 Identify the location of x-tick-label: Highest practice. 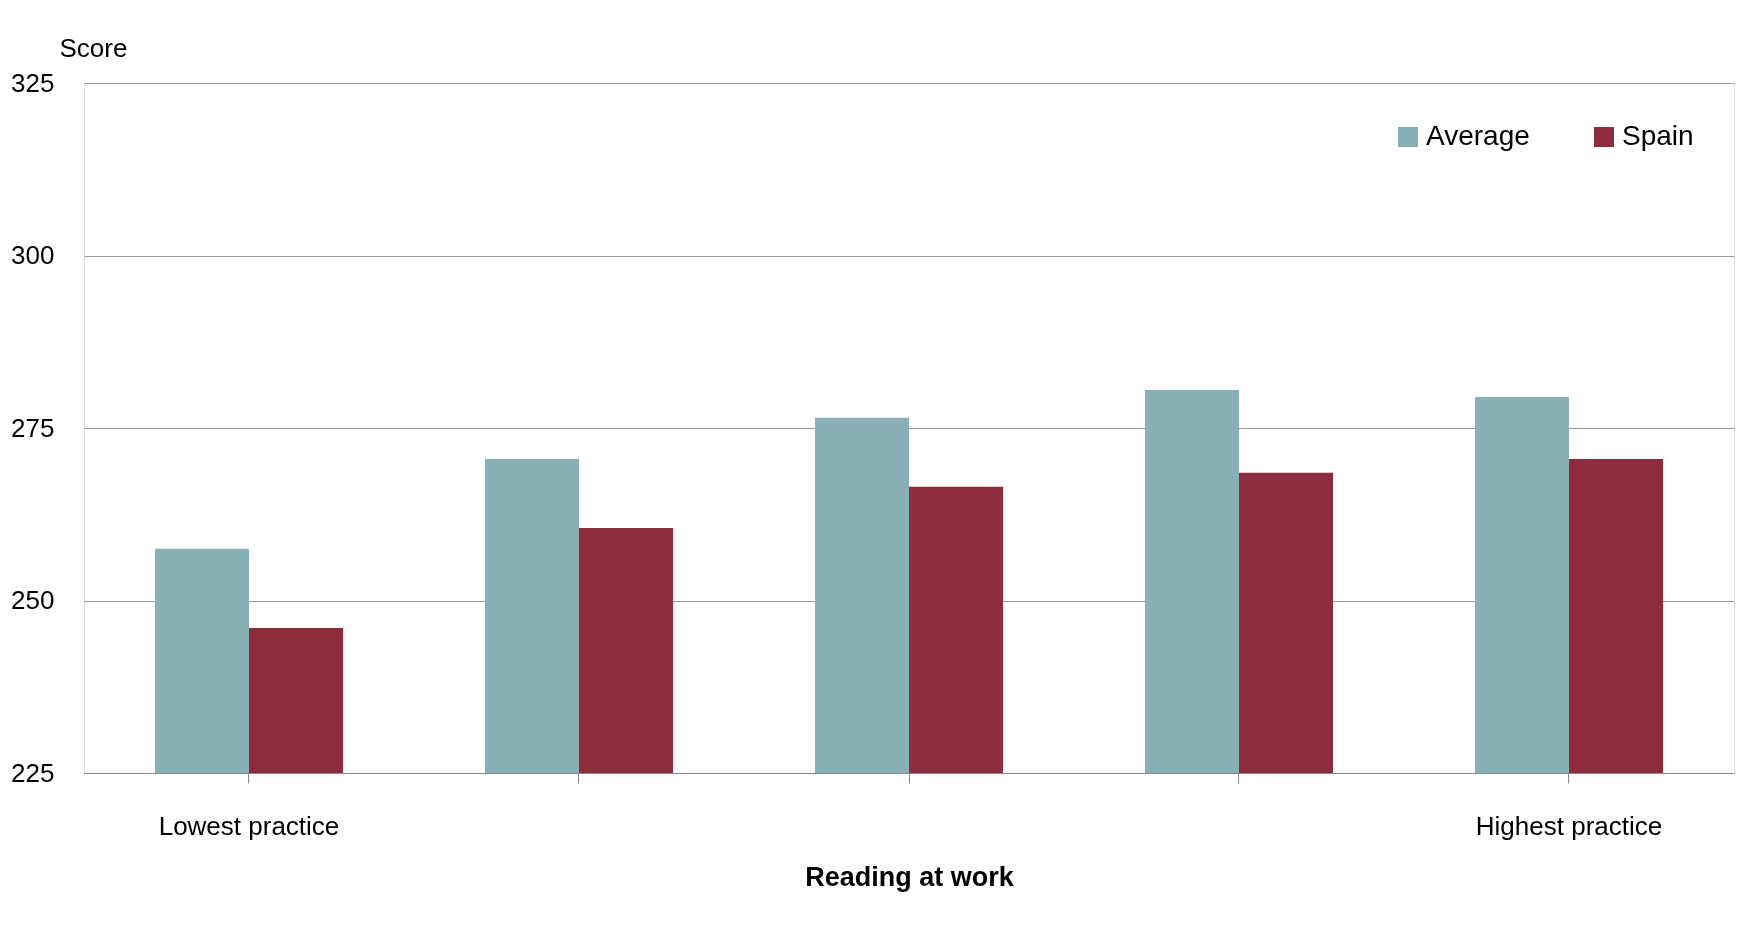
(1569, 825).